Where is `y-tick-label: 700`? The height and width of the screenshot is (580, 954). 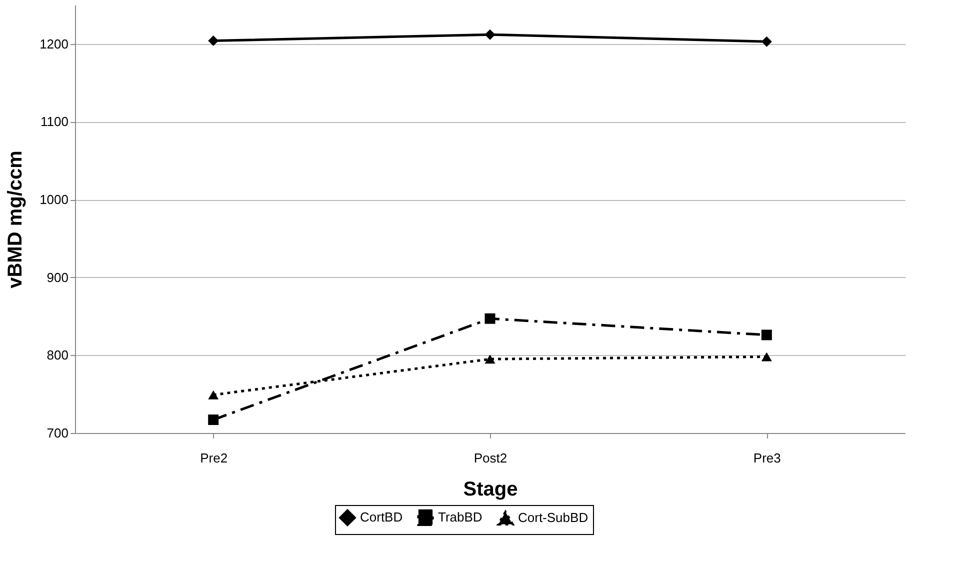 y-tick-label: 700 is located at coordinates (57, 433).